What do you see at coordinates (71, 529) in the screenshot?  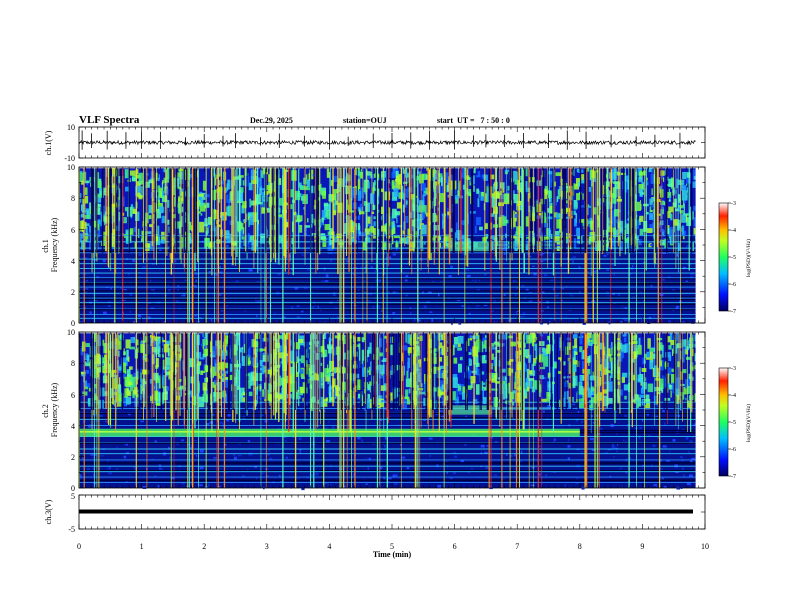 I see `ch3-ytick-bottom: -5` at bounding box center [71, 529].